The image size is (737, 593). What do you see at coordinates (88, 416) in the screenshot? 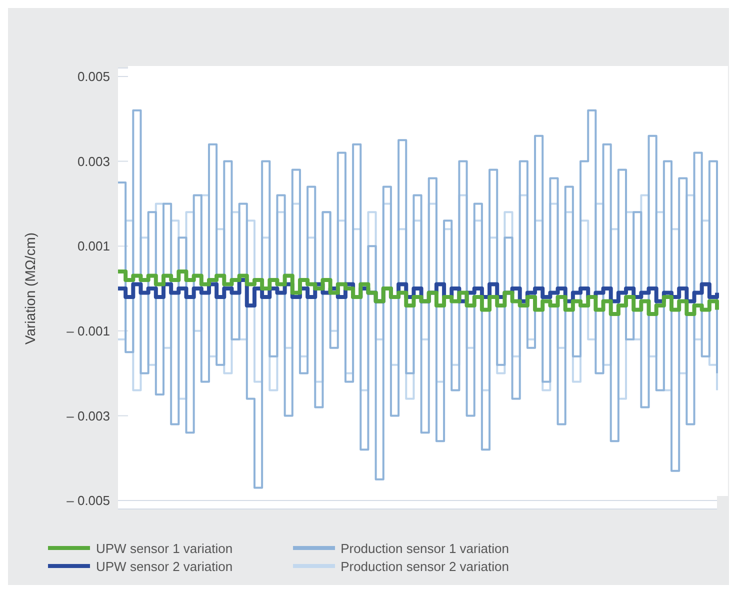
I see `y-tick-label: – 0.003` at bounding box center [88, 416].